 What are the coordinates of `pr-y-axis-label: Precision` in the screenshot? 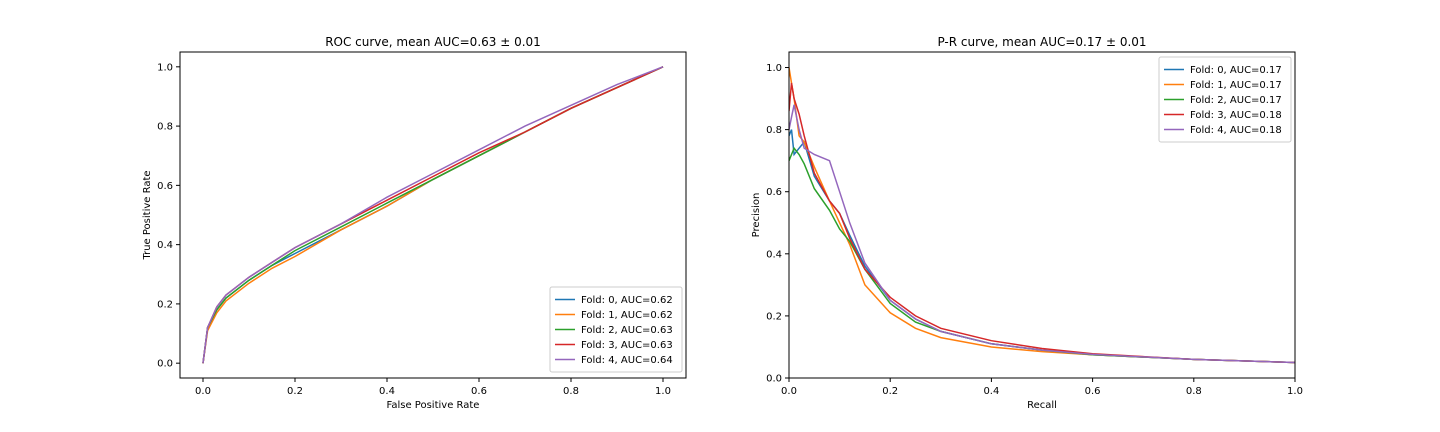 It's located at (756, 215).